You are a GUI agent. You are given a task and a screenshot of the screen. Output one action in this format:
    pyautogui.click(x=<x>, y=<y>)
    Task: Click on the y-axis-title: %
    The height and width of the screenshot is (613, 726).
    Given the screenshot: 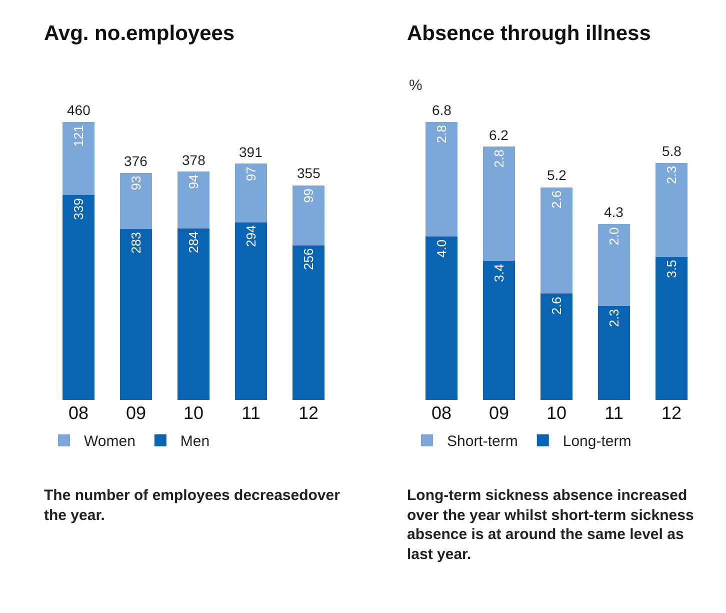 What is the action you would take?
    pyautogui.click(x=415, y=85)
    